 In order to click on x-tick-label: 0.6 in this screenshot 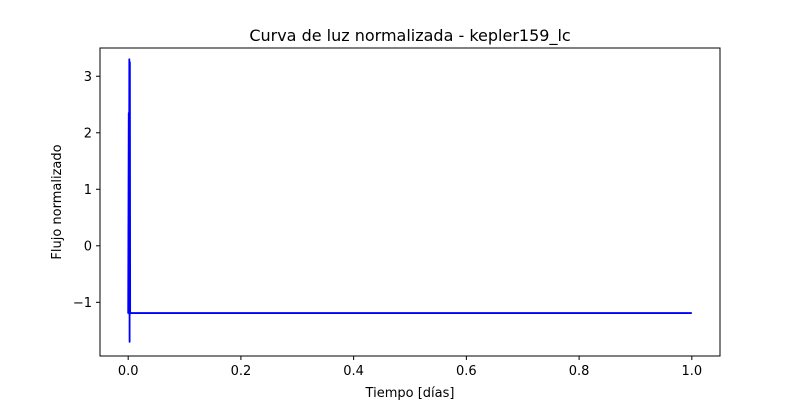, I will do `click(466, 371)`.